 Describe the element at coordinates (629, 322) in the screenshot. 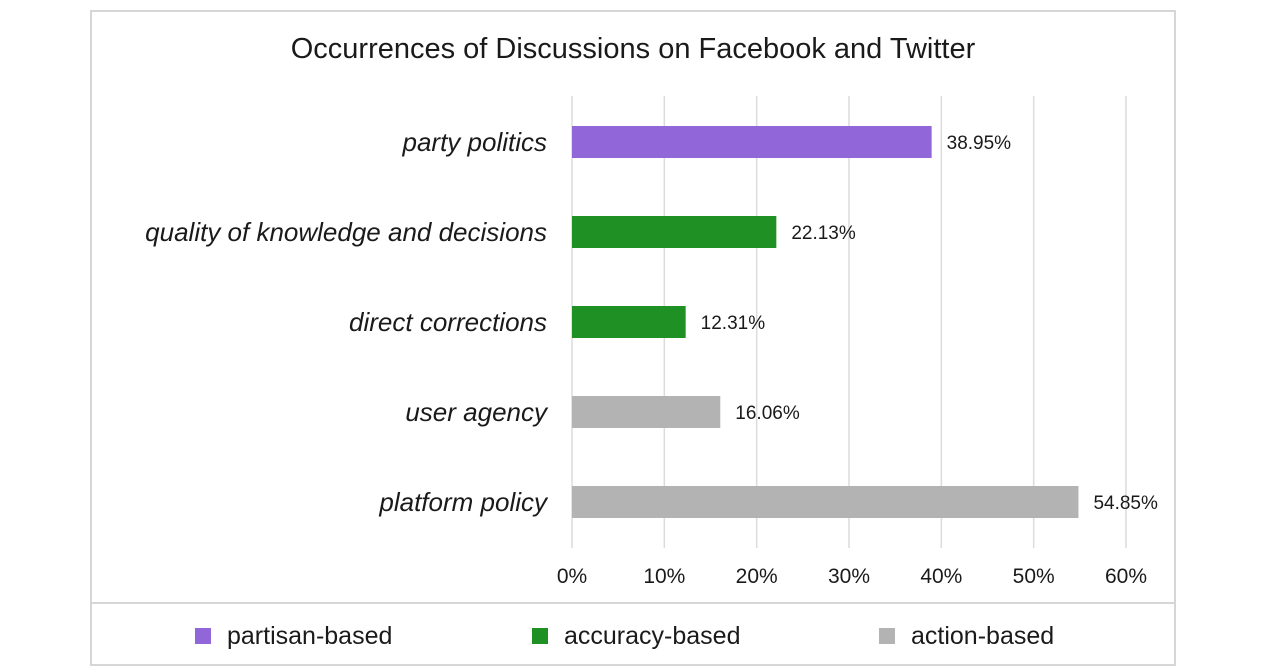

I see `bar-direct-corrections` at that location.